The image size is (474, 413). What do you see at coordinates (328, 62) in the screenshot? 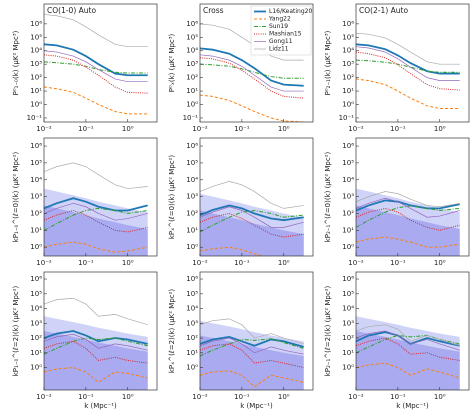
I see `y-axis-label: P⁰₂₋₁(k) (μK² Mpc³)` at bounding box center [328, 62].